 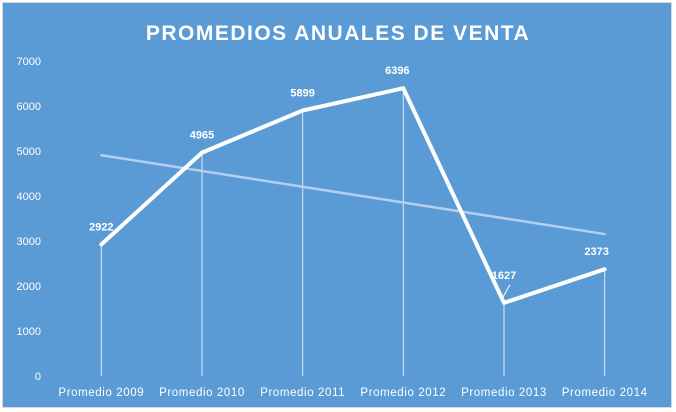 I want to click on y-tick-label: 5000, so click(x=29, y=152).